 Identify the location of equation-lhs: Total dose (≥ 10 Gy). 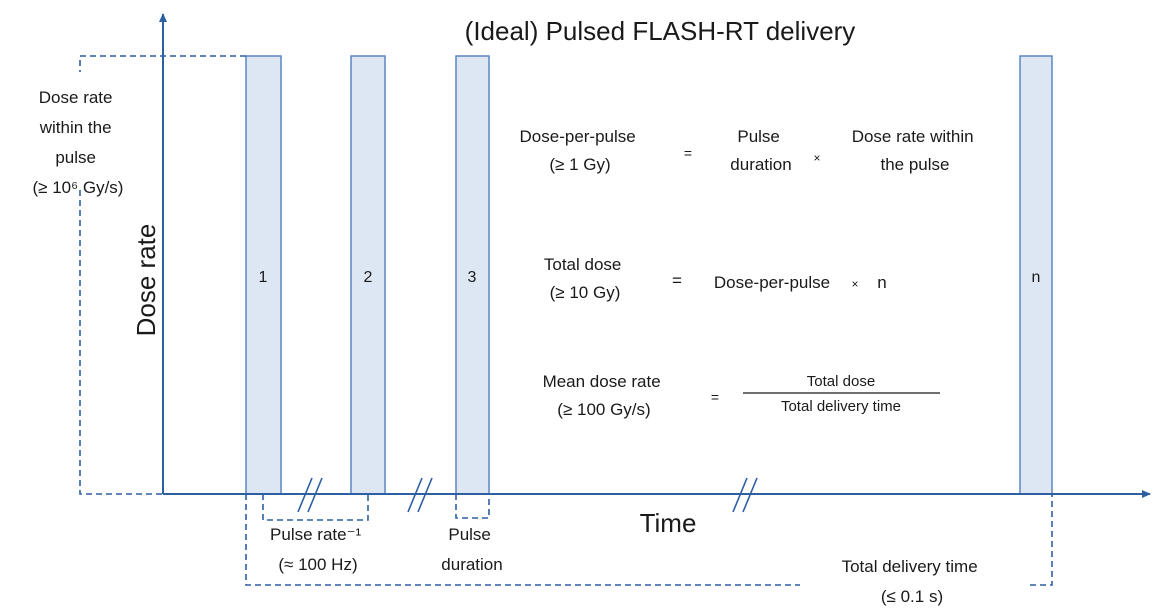
(585, 278).